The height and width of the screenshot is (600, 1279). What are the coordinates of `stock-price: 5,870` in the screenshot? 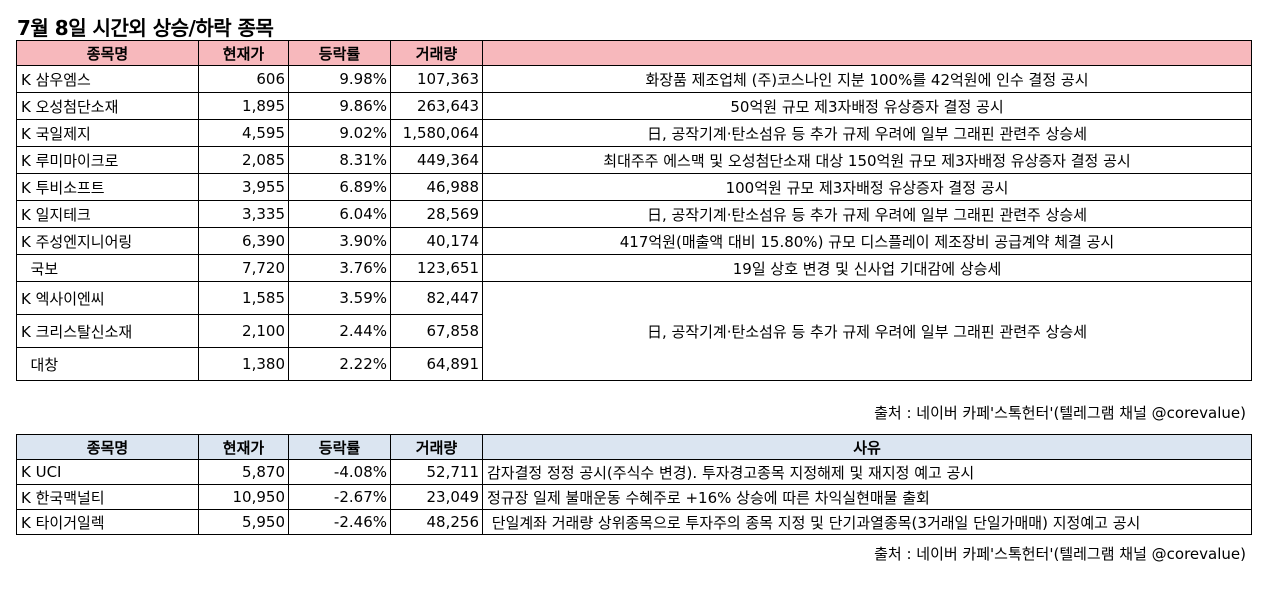 It's located at (243, 472).